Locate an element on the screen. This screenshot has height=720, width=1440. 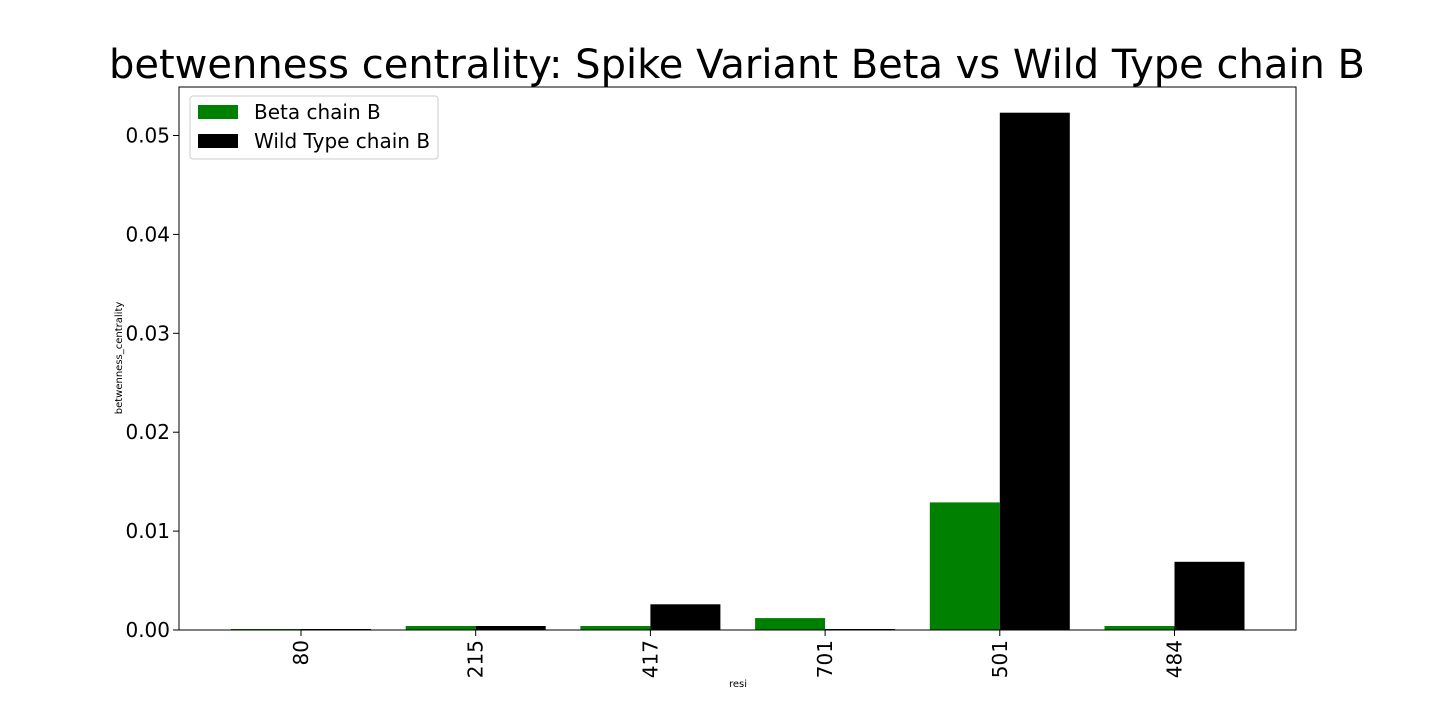
x-tick-label: 80 is located at coordinates (301, 652).